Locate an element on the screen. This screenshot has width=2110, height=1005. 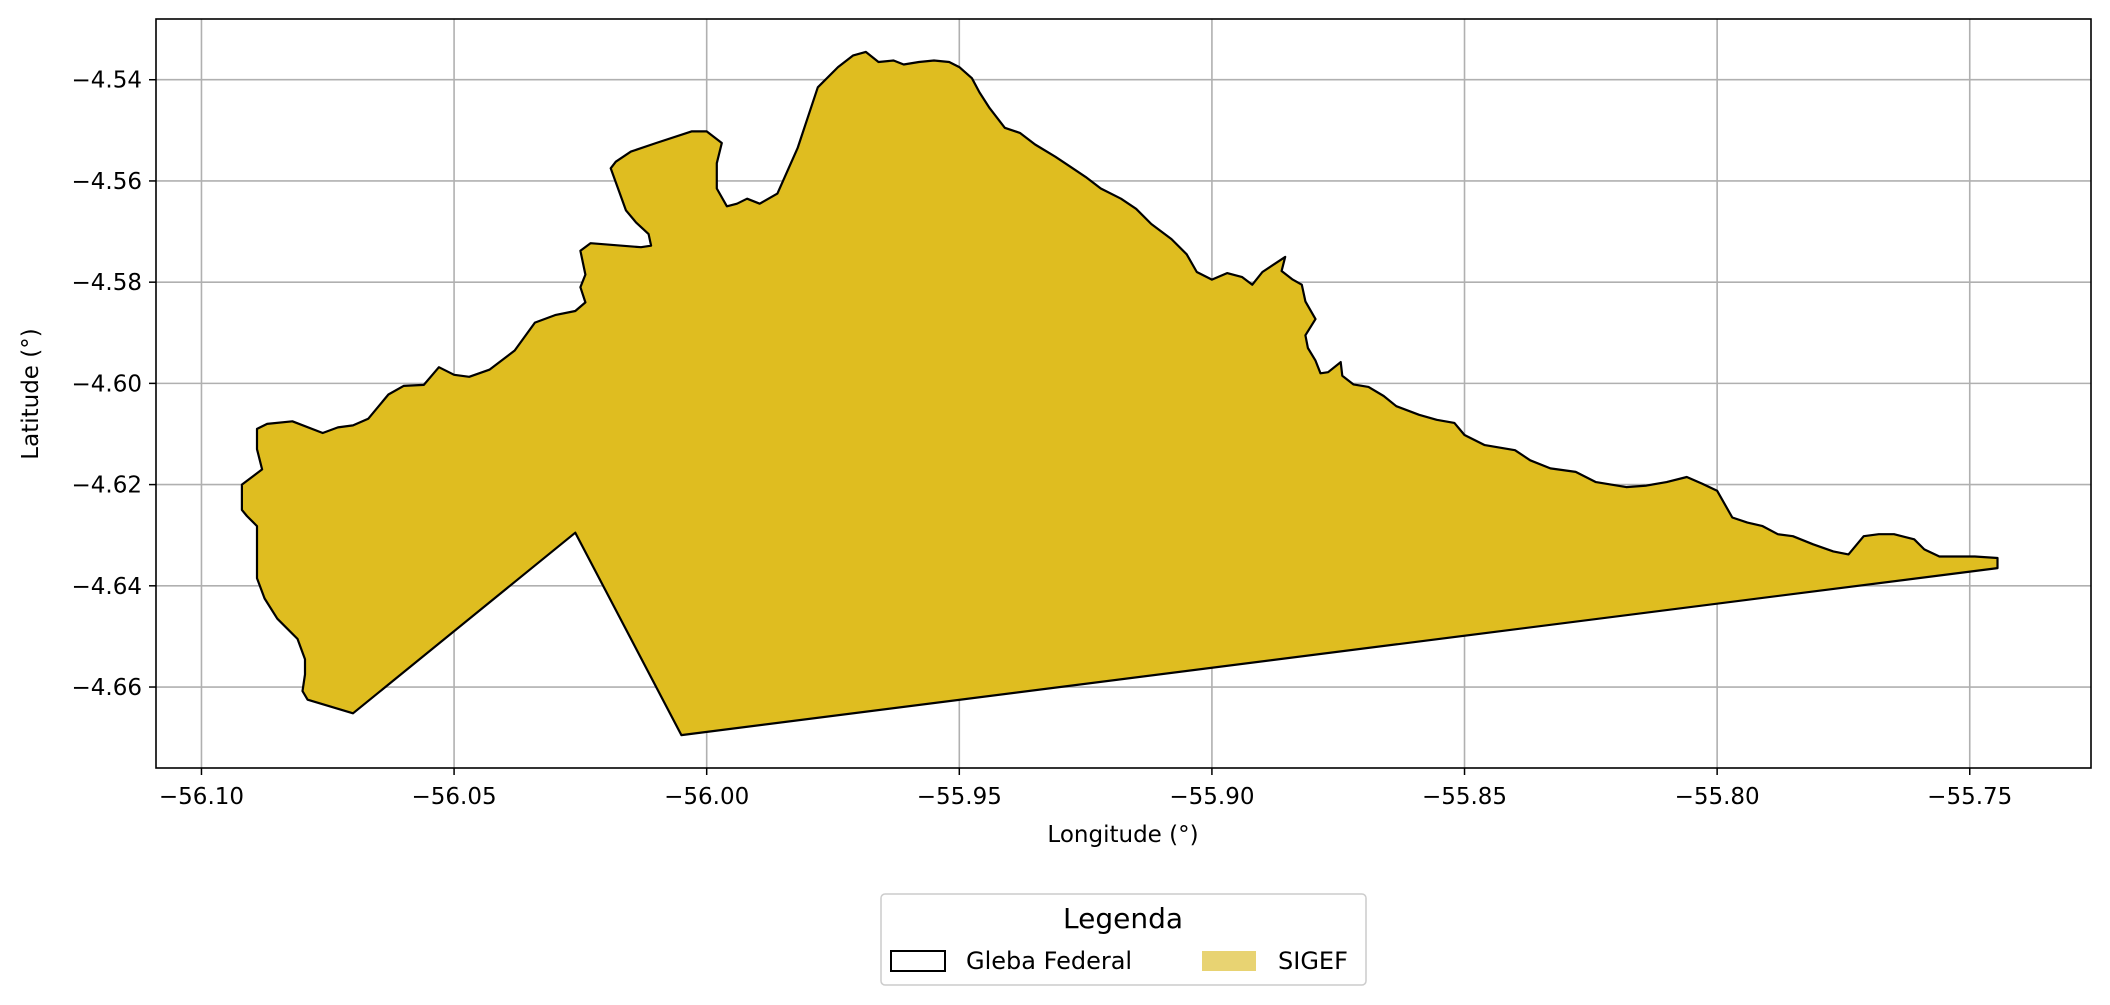
legend-title: Legenda is located at coordinates (1123, 918).